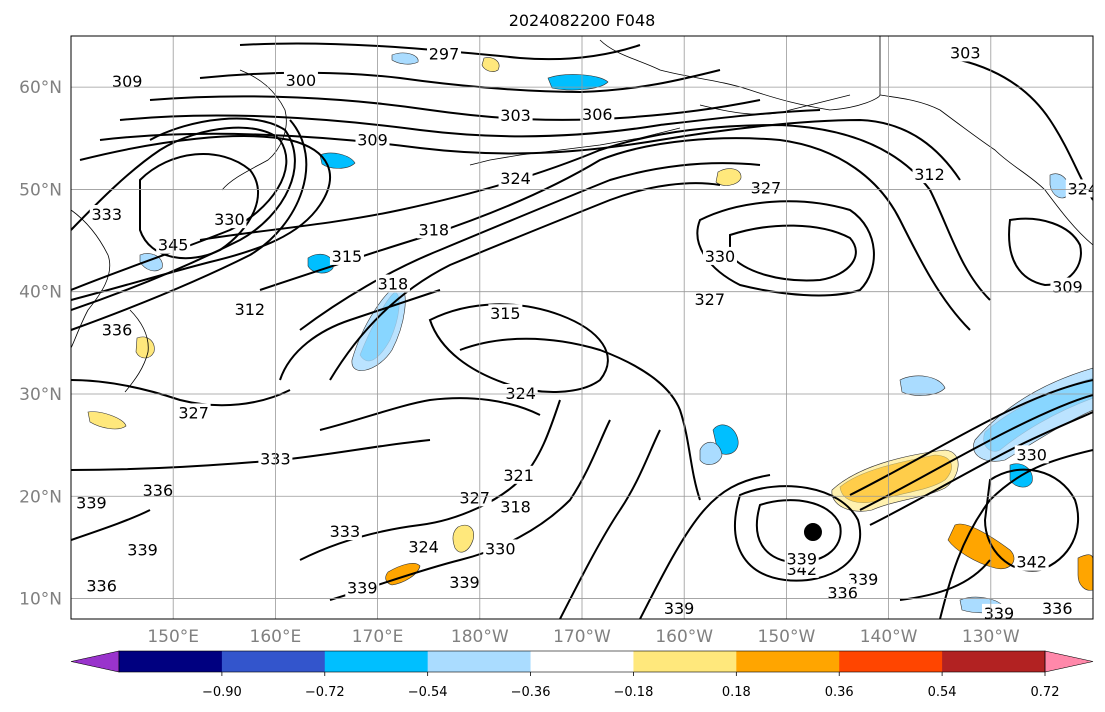 The image size is (1105, 712). I want to click on colorbar-tick-label: 0.72, so click(1045, 692).